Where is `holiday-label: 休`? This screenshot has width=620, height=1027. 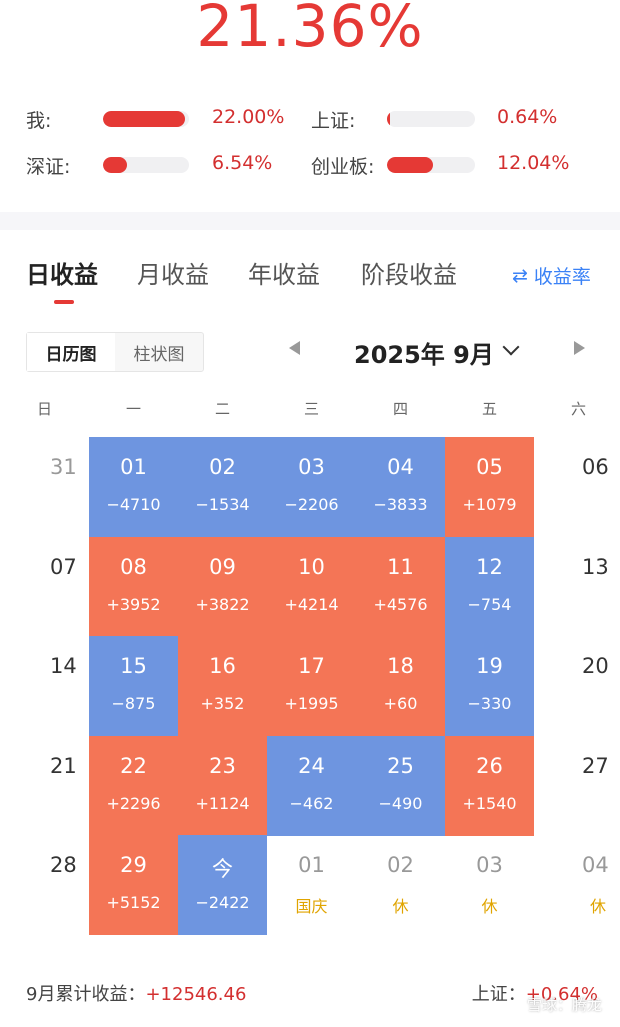
holiday-label: 休 is located at coordinates (489, 906).